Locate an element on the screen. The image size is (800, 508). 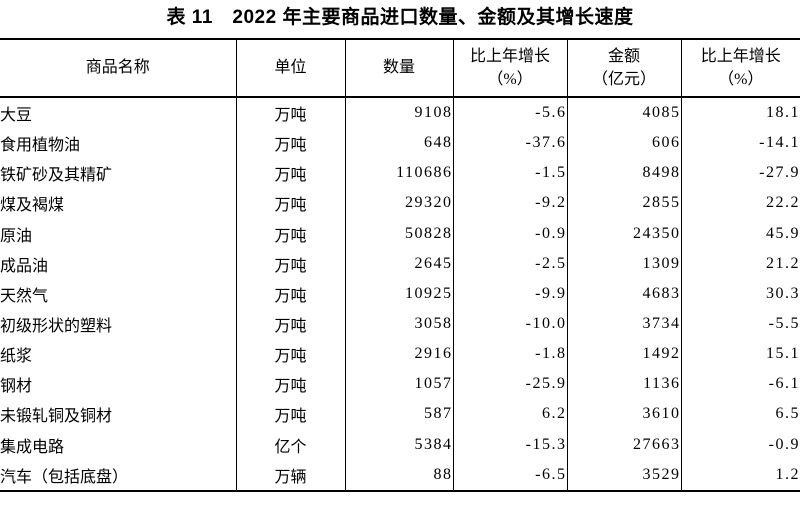
cell-quantity-growth: -37.6 is located at coordinates (509, 143).